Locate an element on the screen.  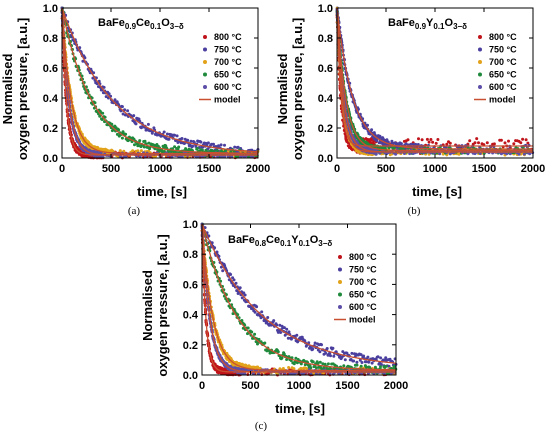
x-tick-label: 1500 is located at coordinates (209, 169).